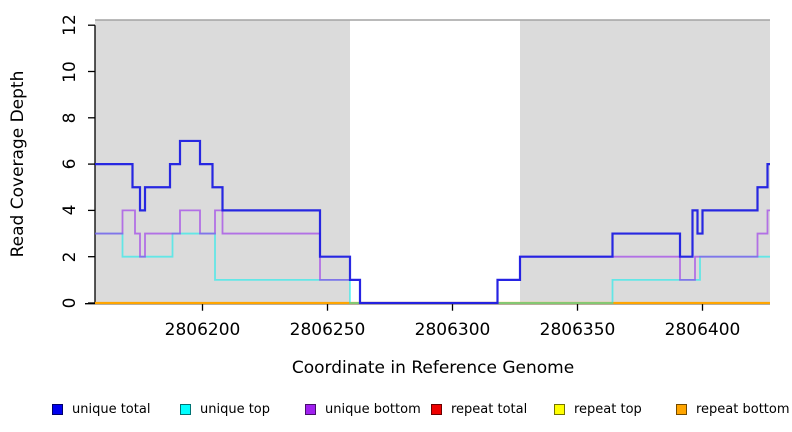 This screenshot has height=432, width=792. I want to click on y-tick-label: 6, so click(70, 164).